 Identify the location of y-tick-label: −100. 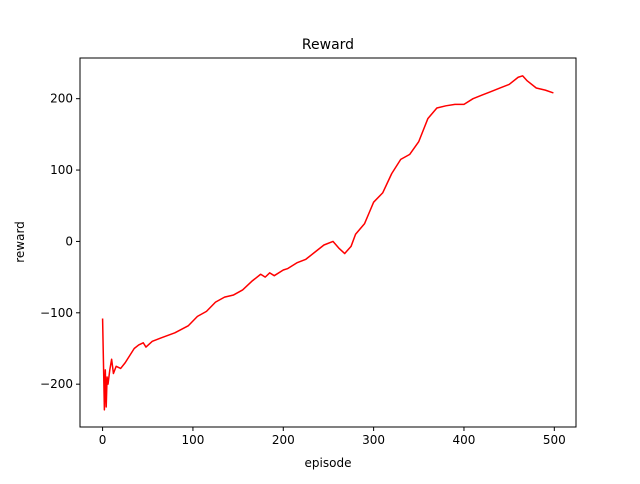
(56, 313).